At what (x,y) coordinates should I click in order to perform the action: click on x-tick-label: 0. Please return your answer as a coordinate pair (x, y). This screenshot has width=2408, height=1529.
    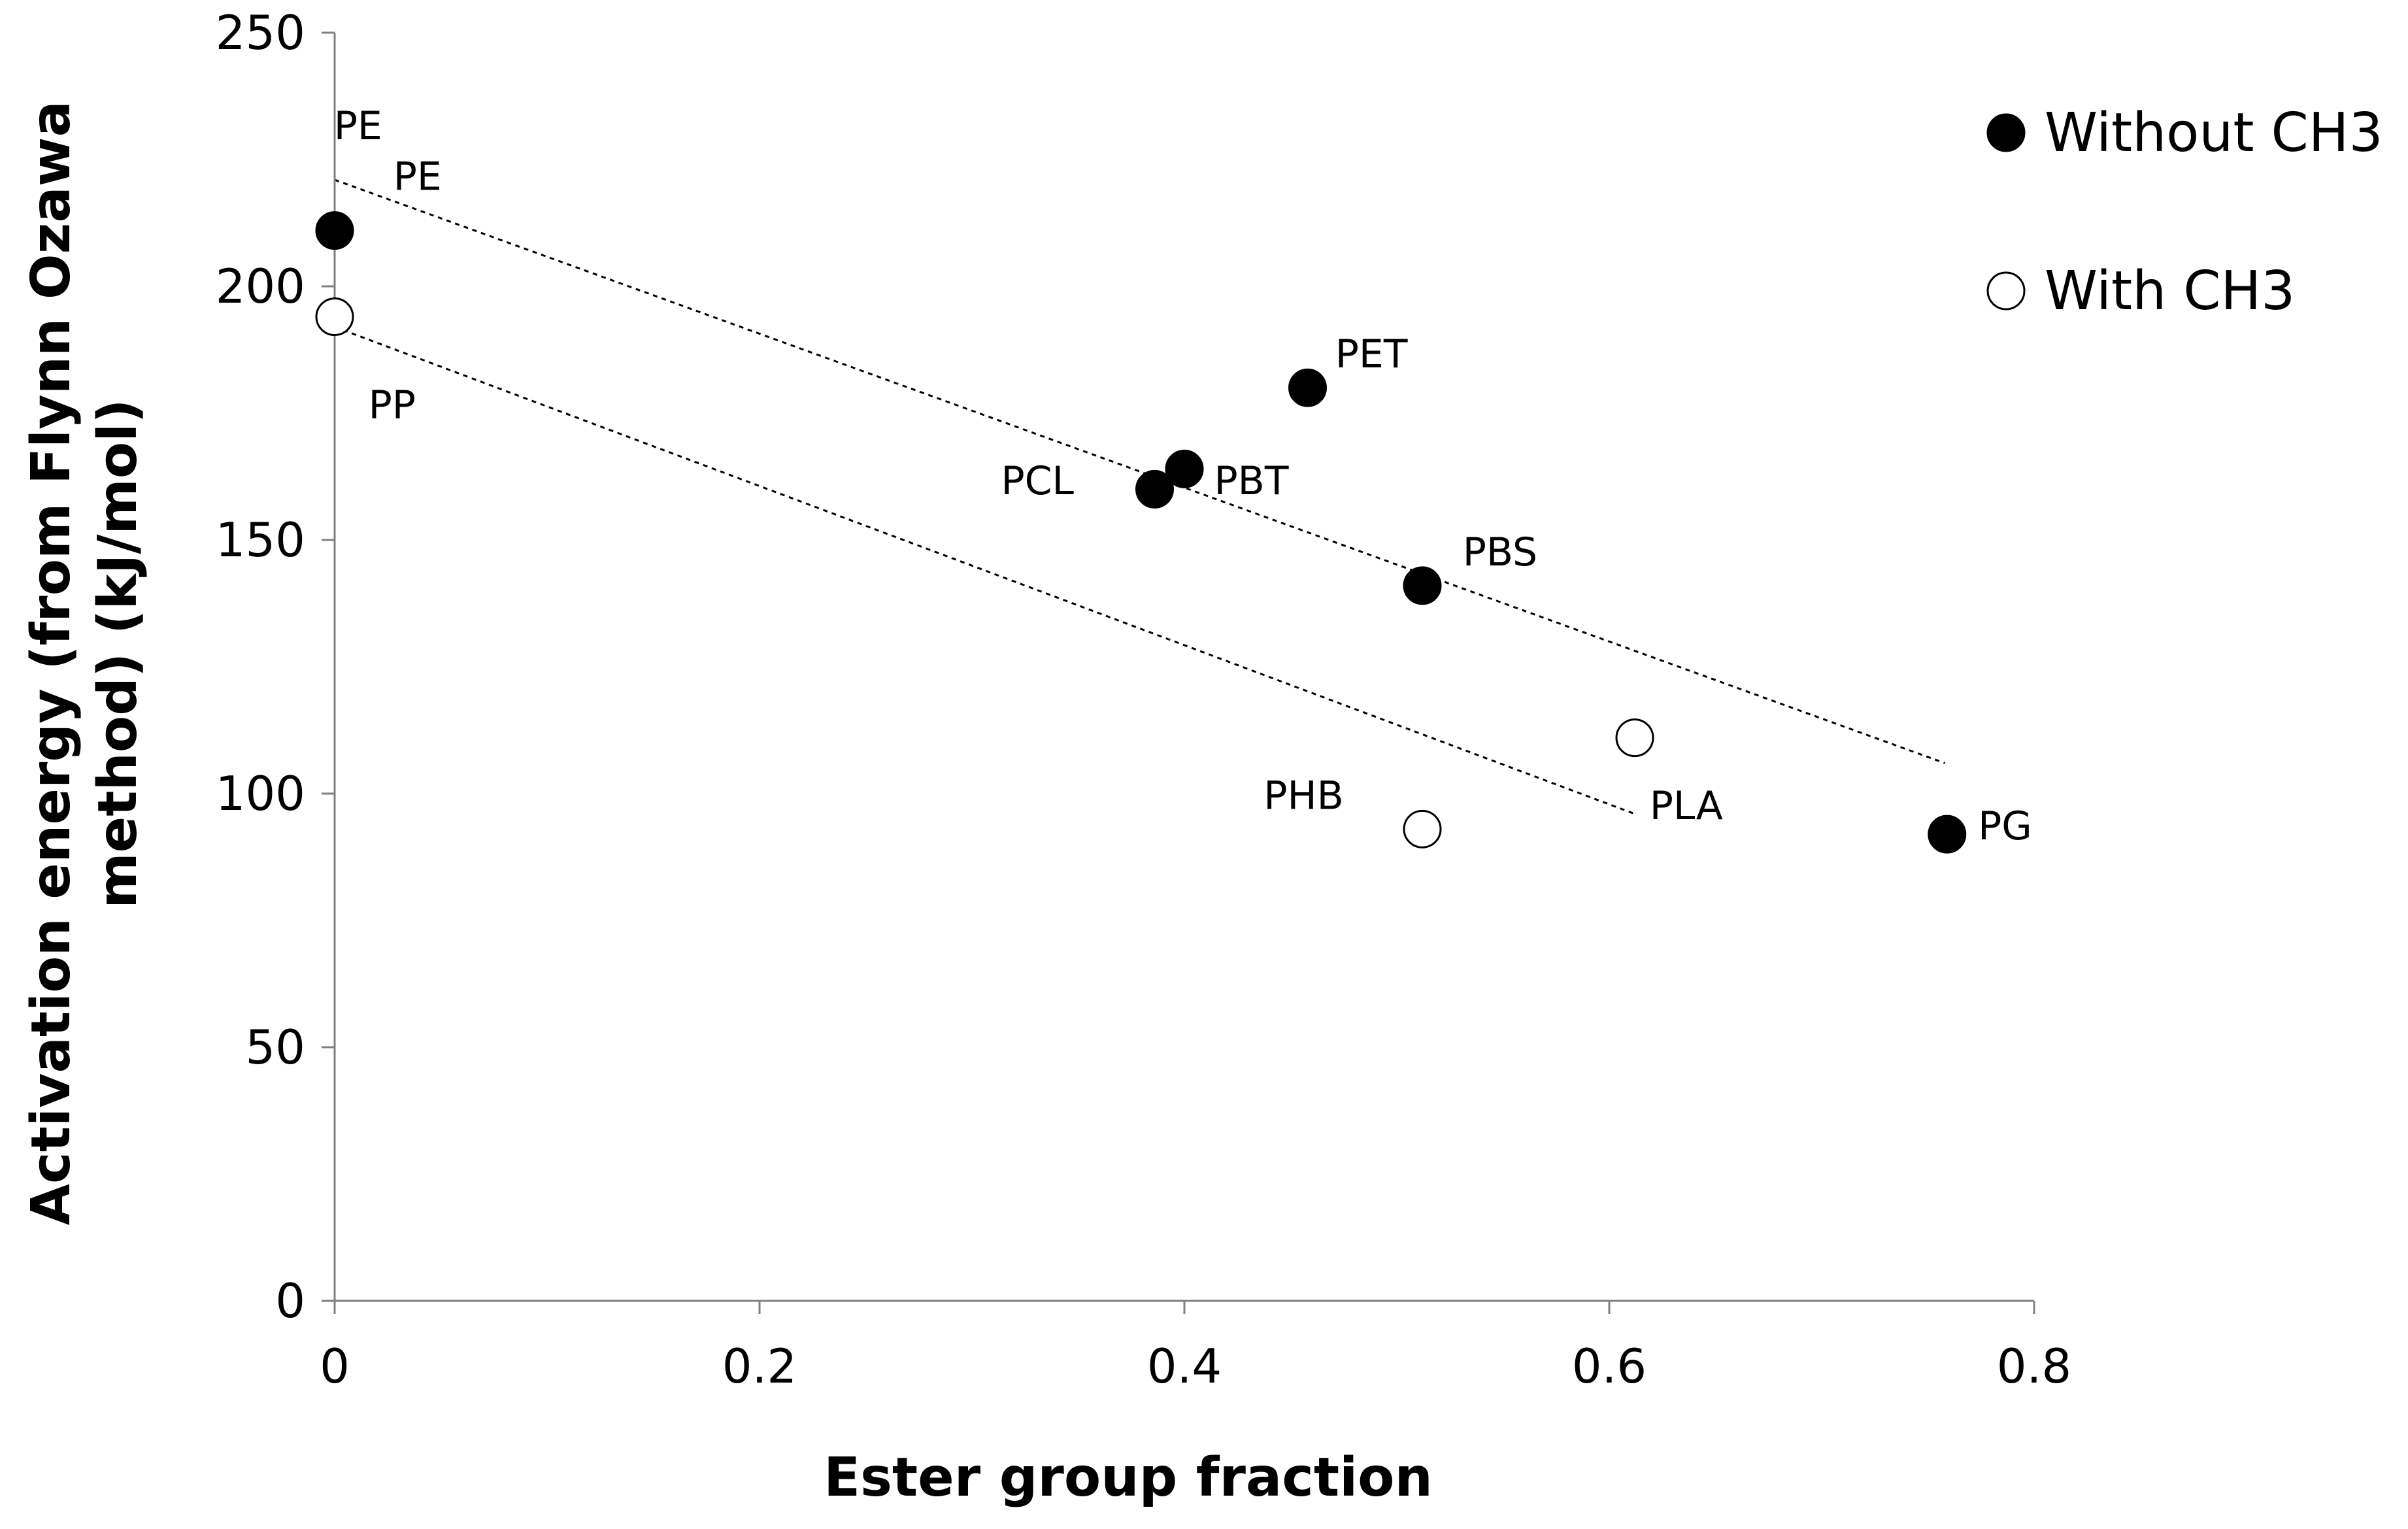
    Looking at the image, I should click on (335, 1366).